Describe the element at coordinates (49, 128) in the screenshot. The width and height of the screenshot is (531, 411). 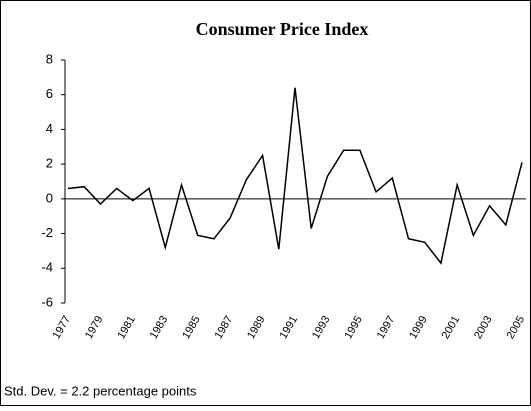
I see `y-tick-label: 4` at that location.